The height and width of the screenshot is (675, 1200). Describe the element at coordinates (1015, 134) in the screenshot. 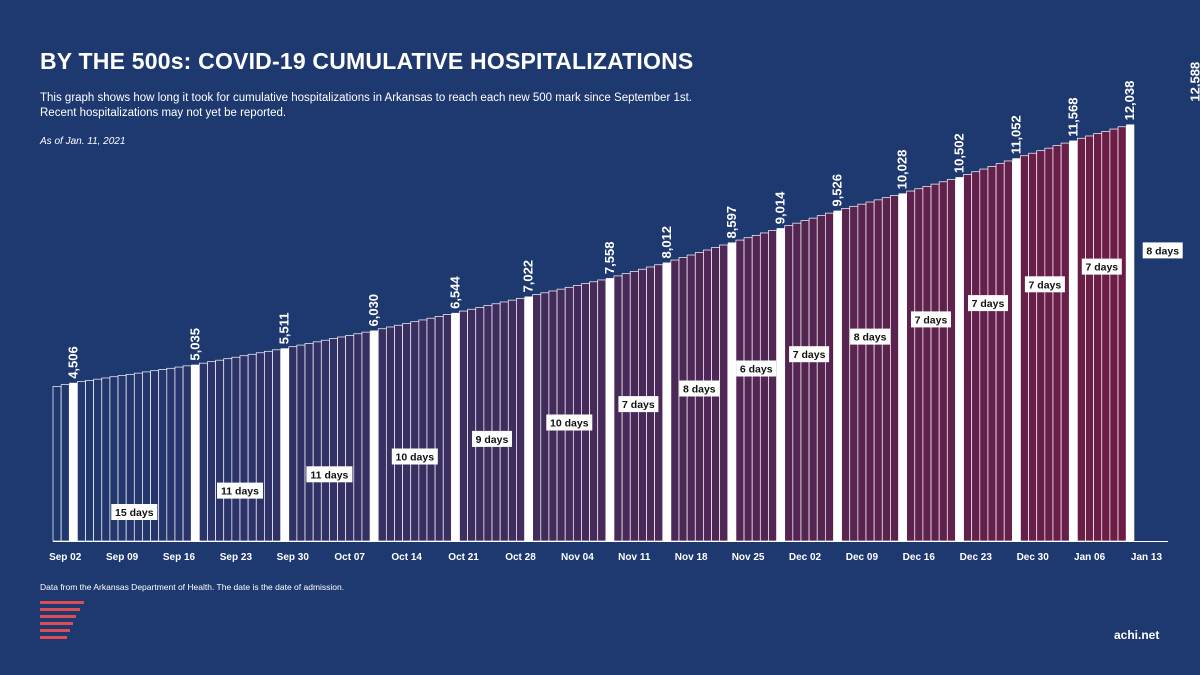

I see `milestone-value-label: 11,052` at that location.